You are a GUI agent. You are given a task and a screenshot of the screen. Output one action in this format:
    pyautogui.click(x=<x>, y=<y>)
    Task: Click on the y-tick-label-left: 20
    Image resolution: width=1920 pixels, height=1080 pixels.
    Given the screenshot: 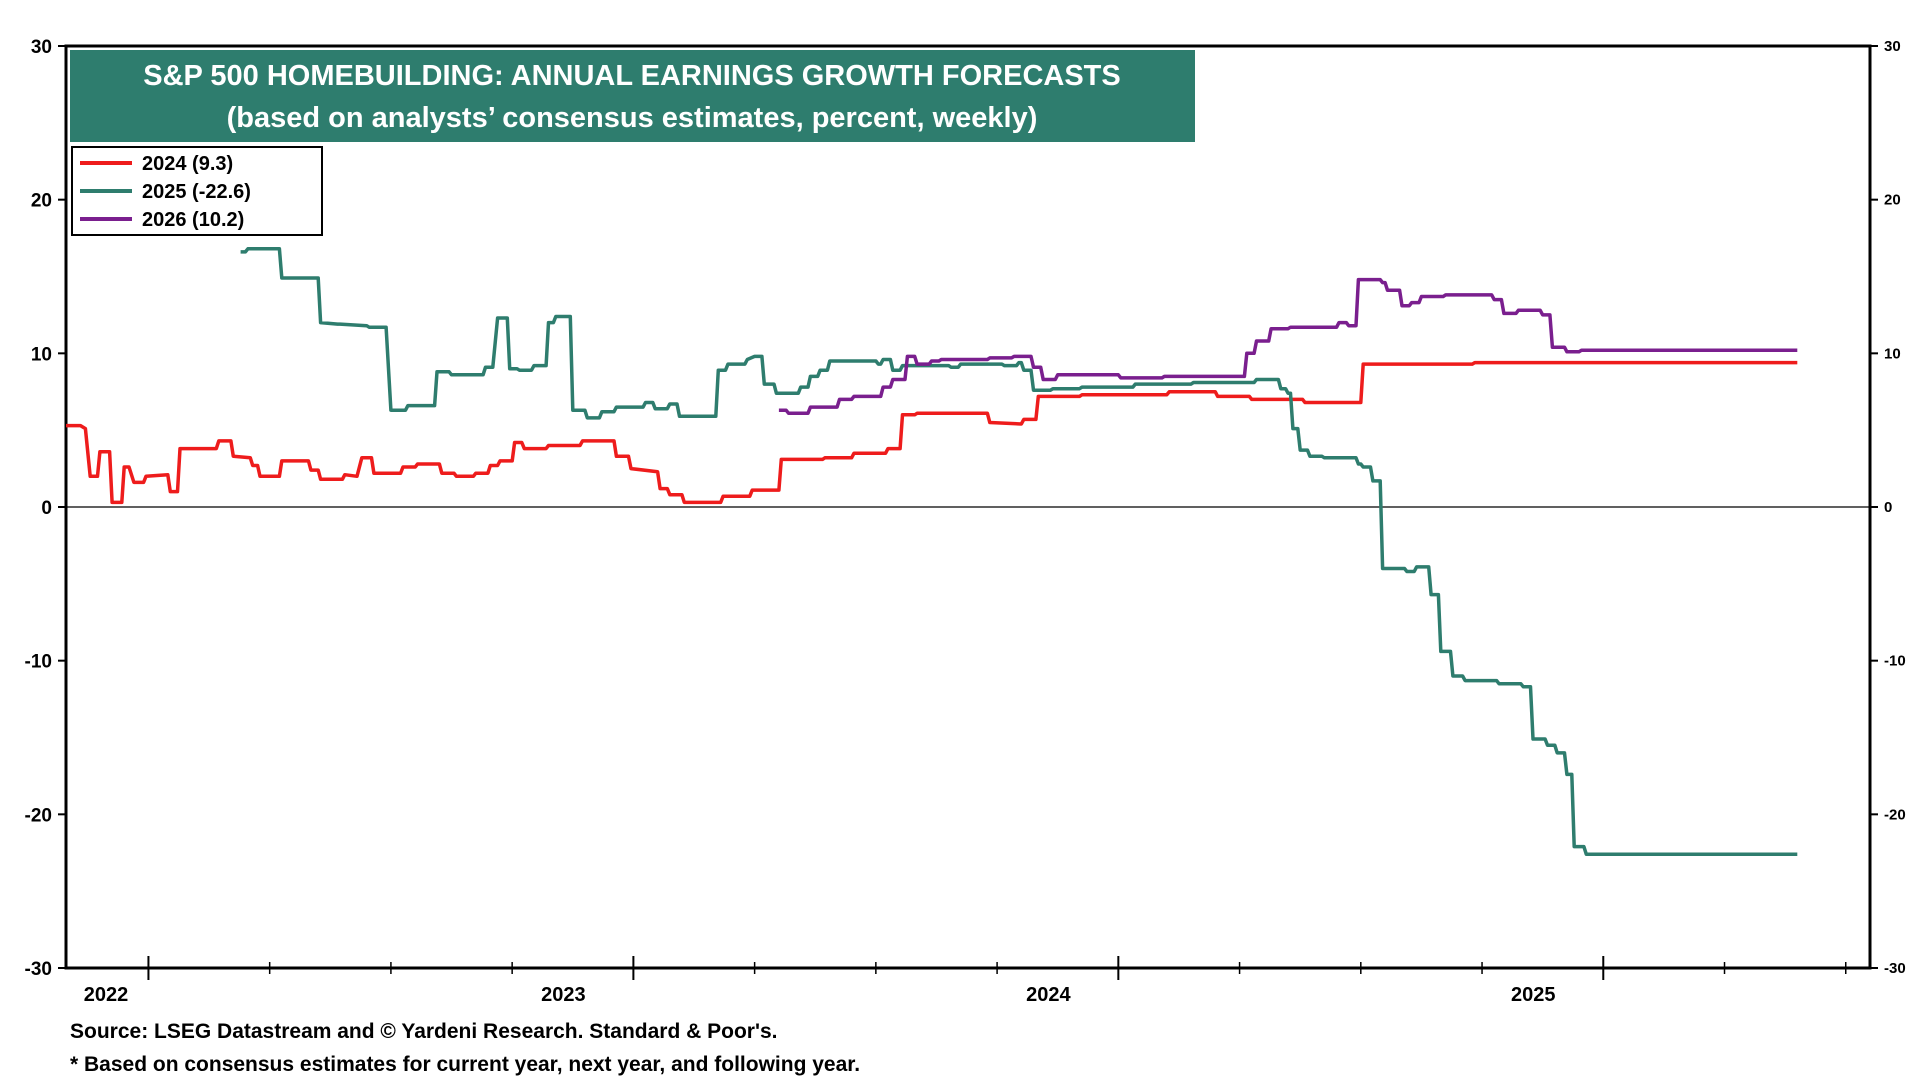 What is the action you would take?
    pyautogui.click(x=41, y=201)
    